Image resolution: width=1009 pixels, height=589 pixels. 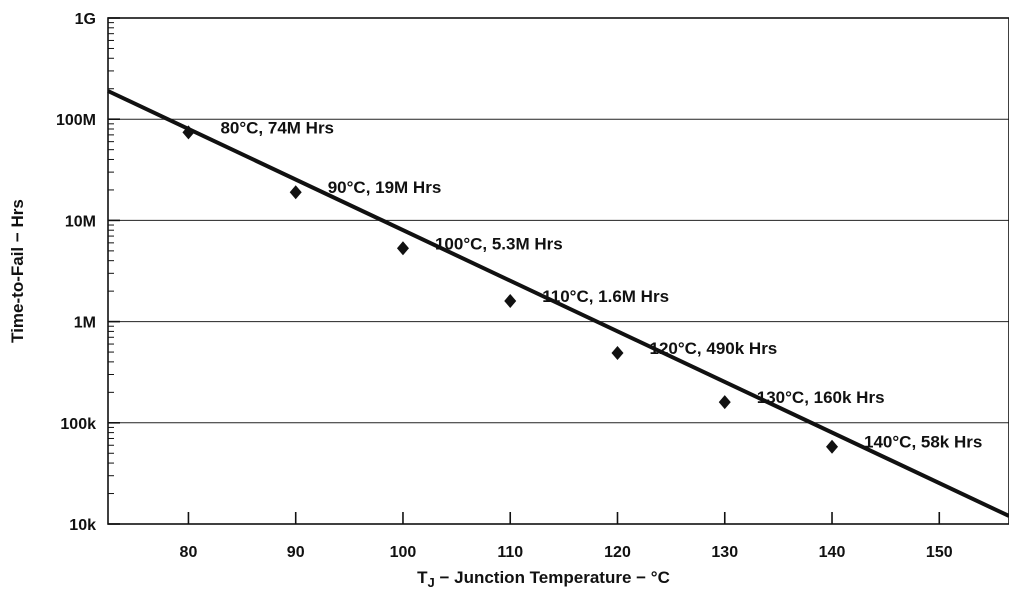 What do you see at coordinates (605, 296) in the screenshot?
I see `data-point-label: 110°C, 1.6M Hrs` at bounding box center [605, 296].